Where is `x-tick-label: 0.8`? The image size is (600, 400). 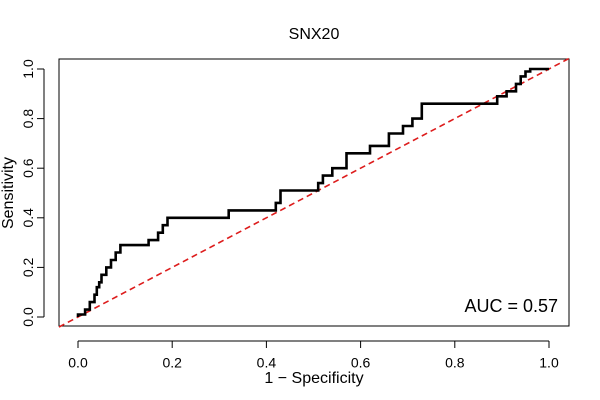 x-tick-label: 0.8 is located at coordinates (455, 362).